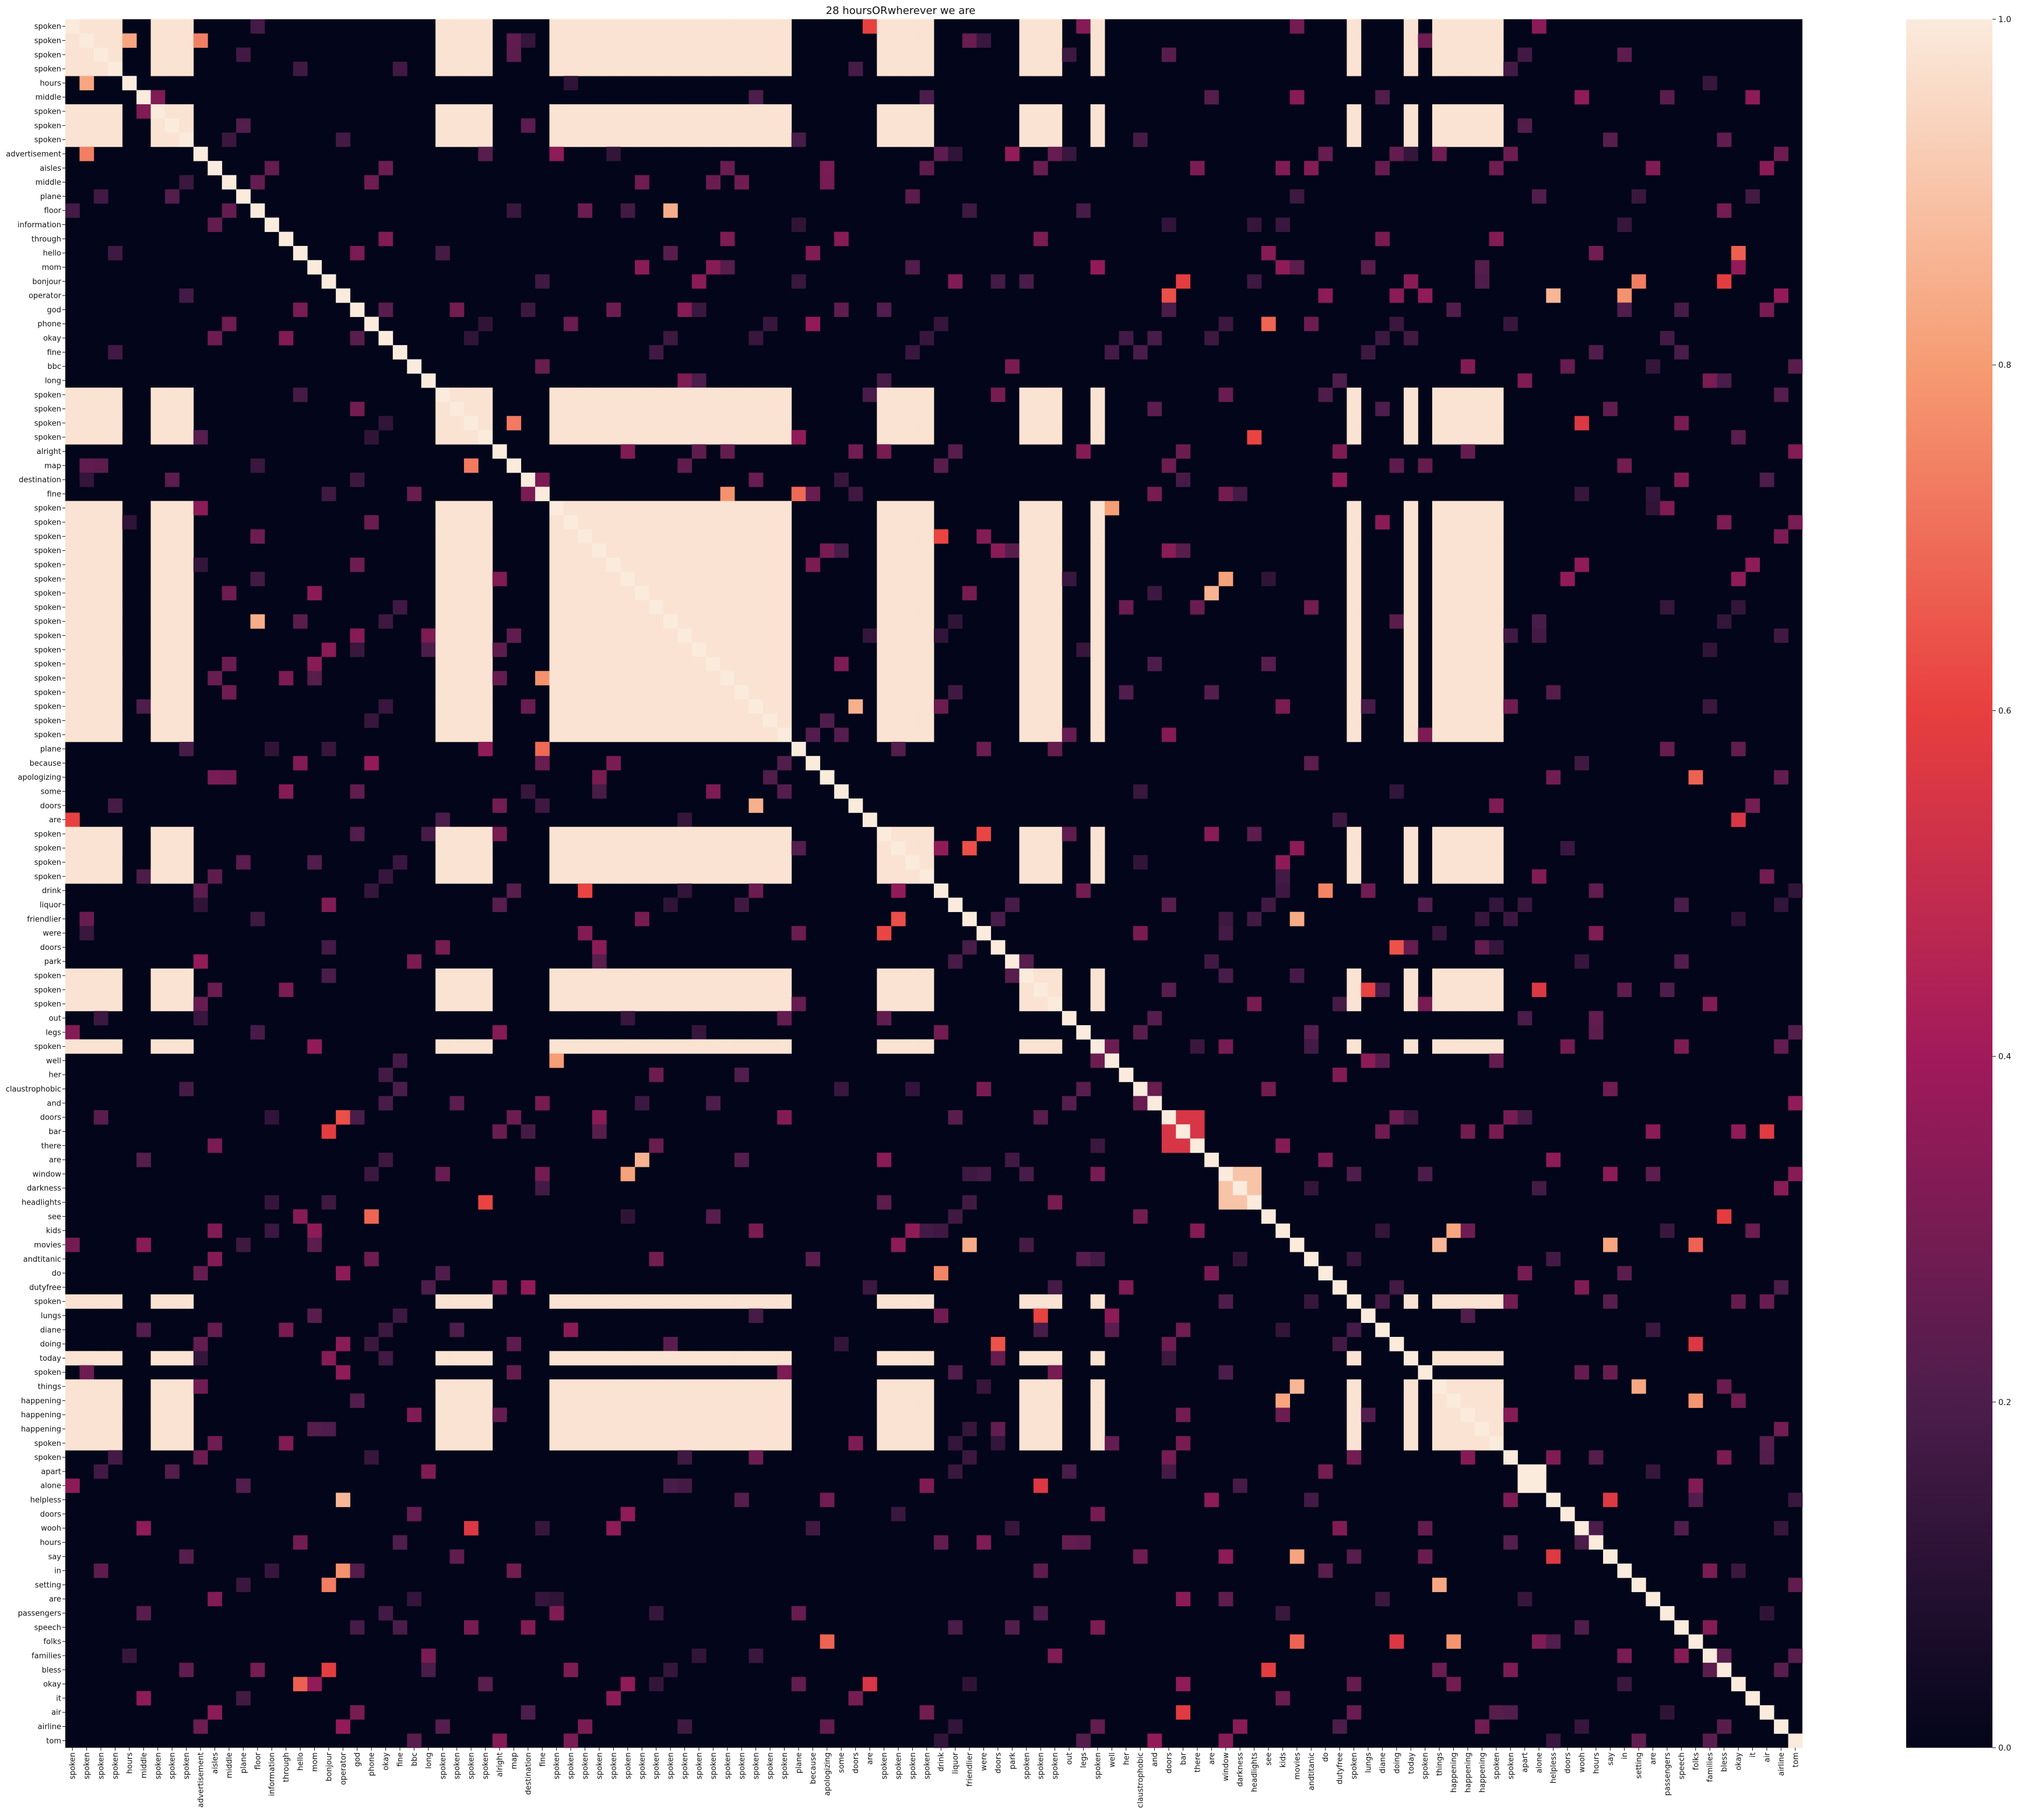 The width and height of the screenshot is (2021, 1820). I want to click on x-tick-label: happening, so click(1454, 1772).